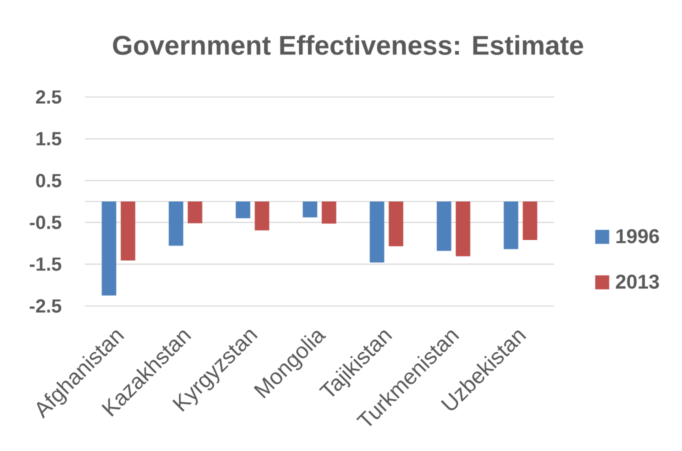 The image size is (682, 451). I want to click on y-tick-label: 0.5, so click(49, 181).